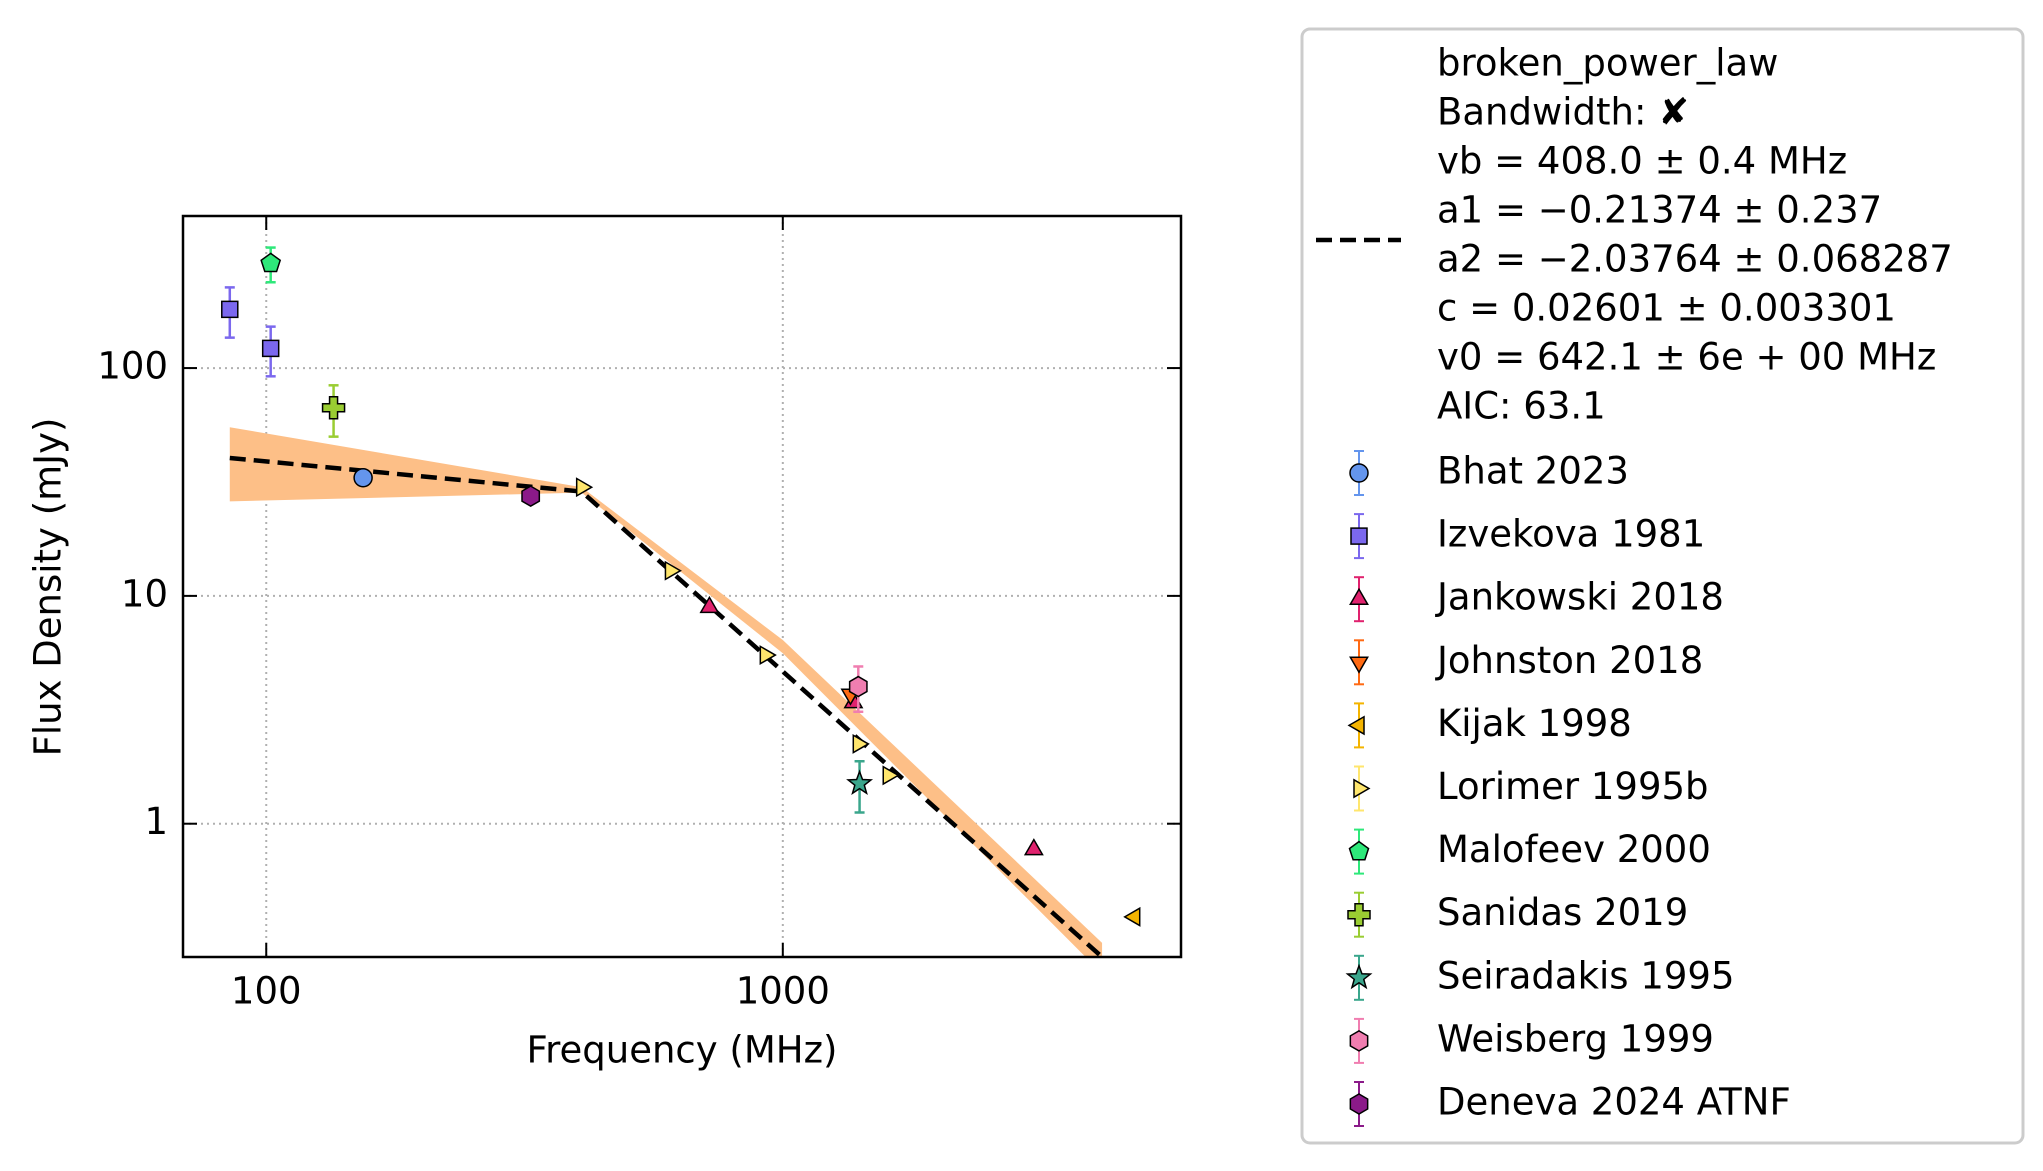 The image size is (2043, 1171). What do you see at coordinates (783, 991) in the screenshot?
I see `x-tick-label: 1000` at bounding box center [783, 991].